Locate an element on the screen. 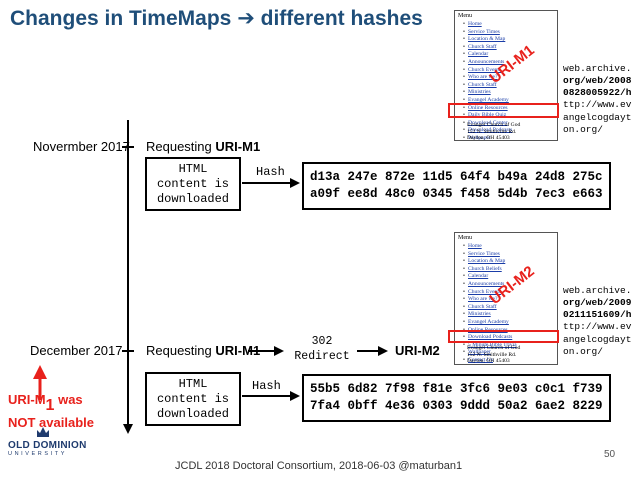  snapshot-m2-menu-title: Menu is located at coordinates (465, 238).